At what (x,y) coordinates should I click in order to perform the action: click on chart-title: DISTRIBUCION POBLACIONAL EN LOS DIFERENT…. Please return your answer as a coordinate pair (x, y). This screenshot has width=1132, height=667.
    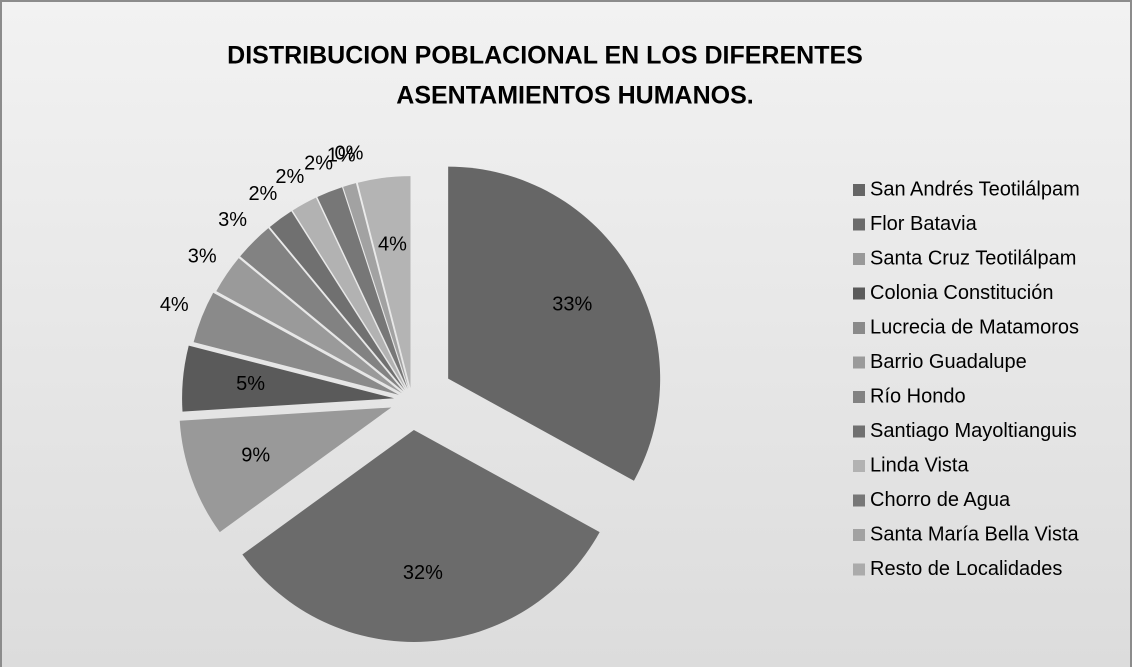
    Looking at the image, I should click on (545, 56).